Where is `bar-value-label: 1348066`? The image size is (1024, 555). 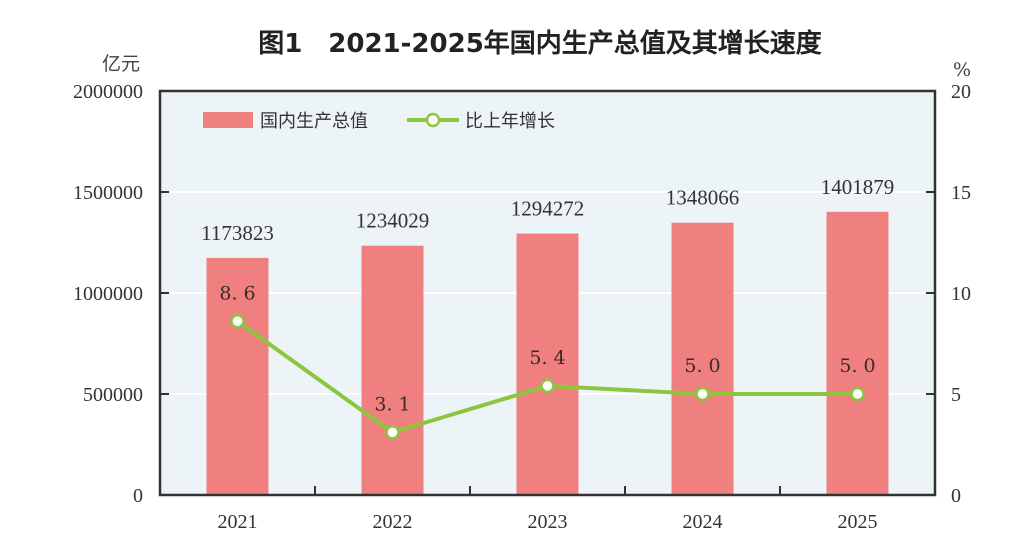 bar-value-label: 1348066 is located at coordinates (703, 198).